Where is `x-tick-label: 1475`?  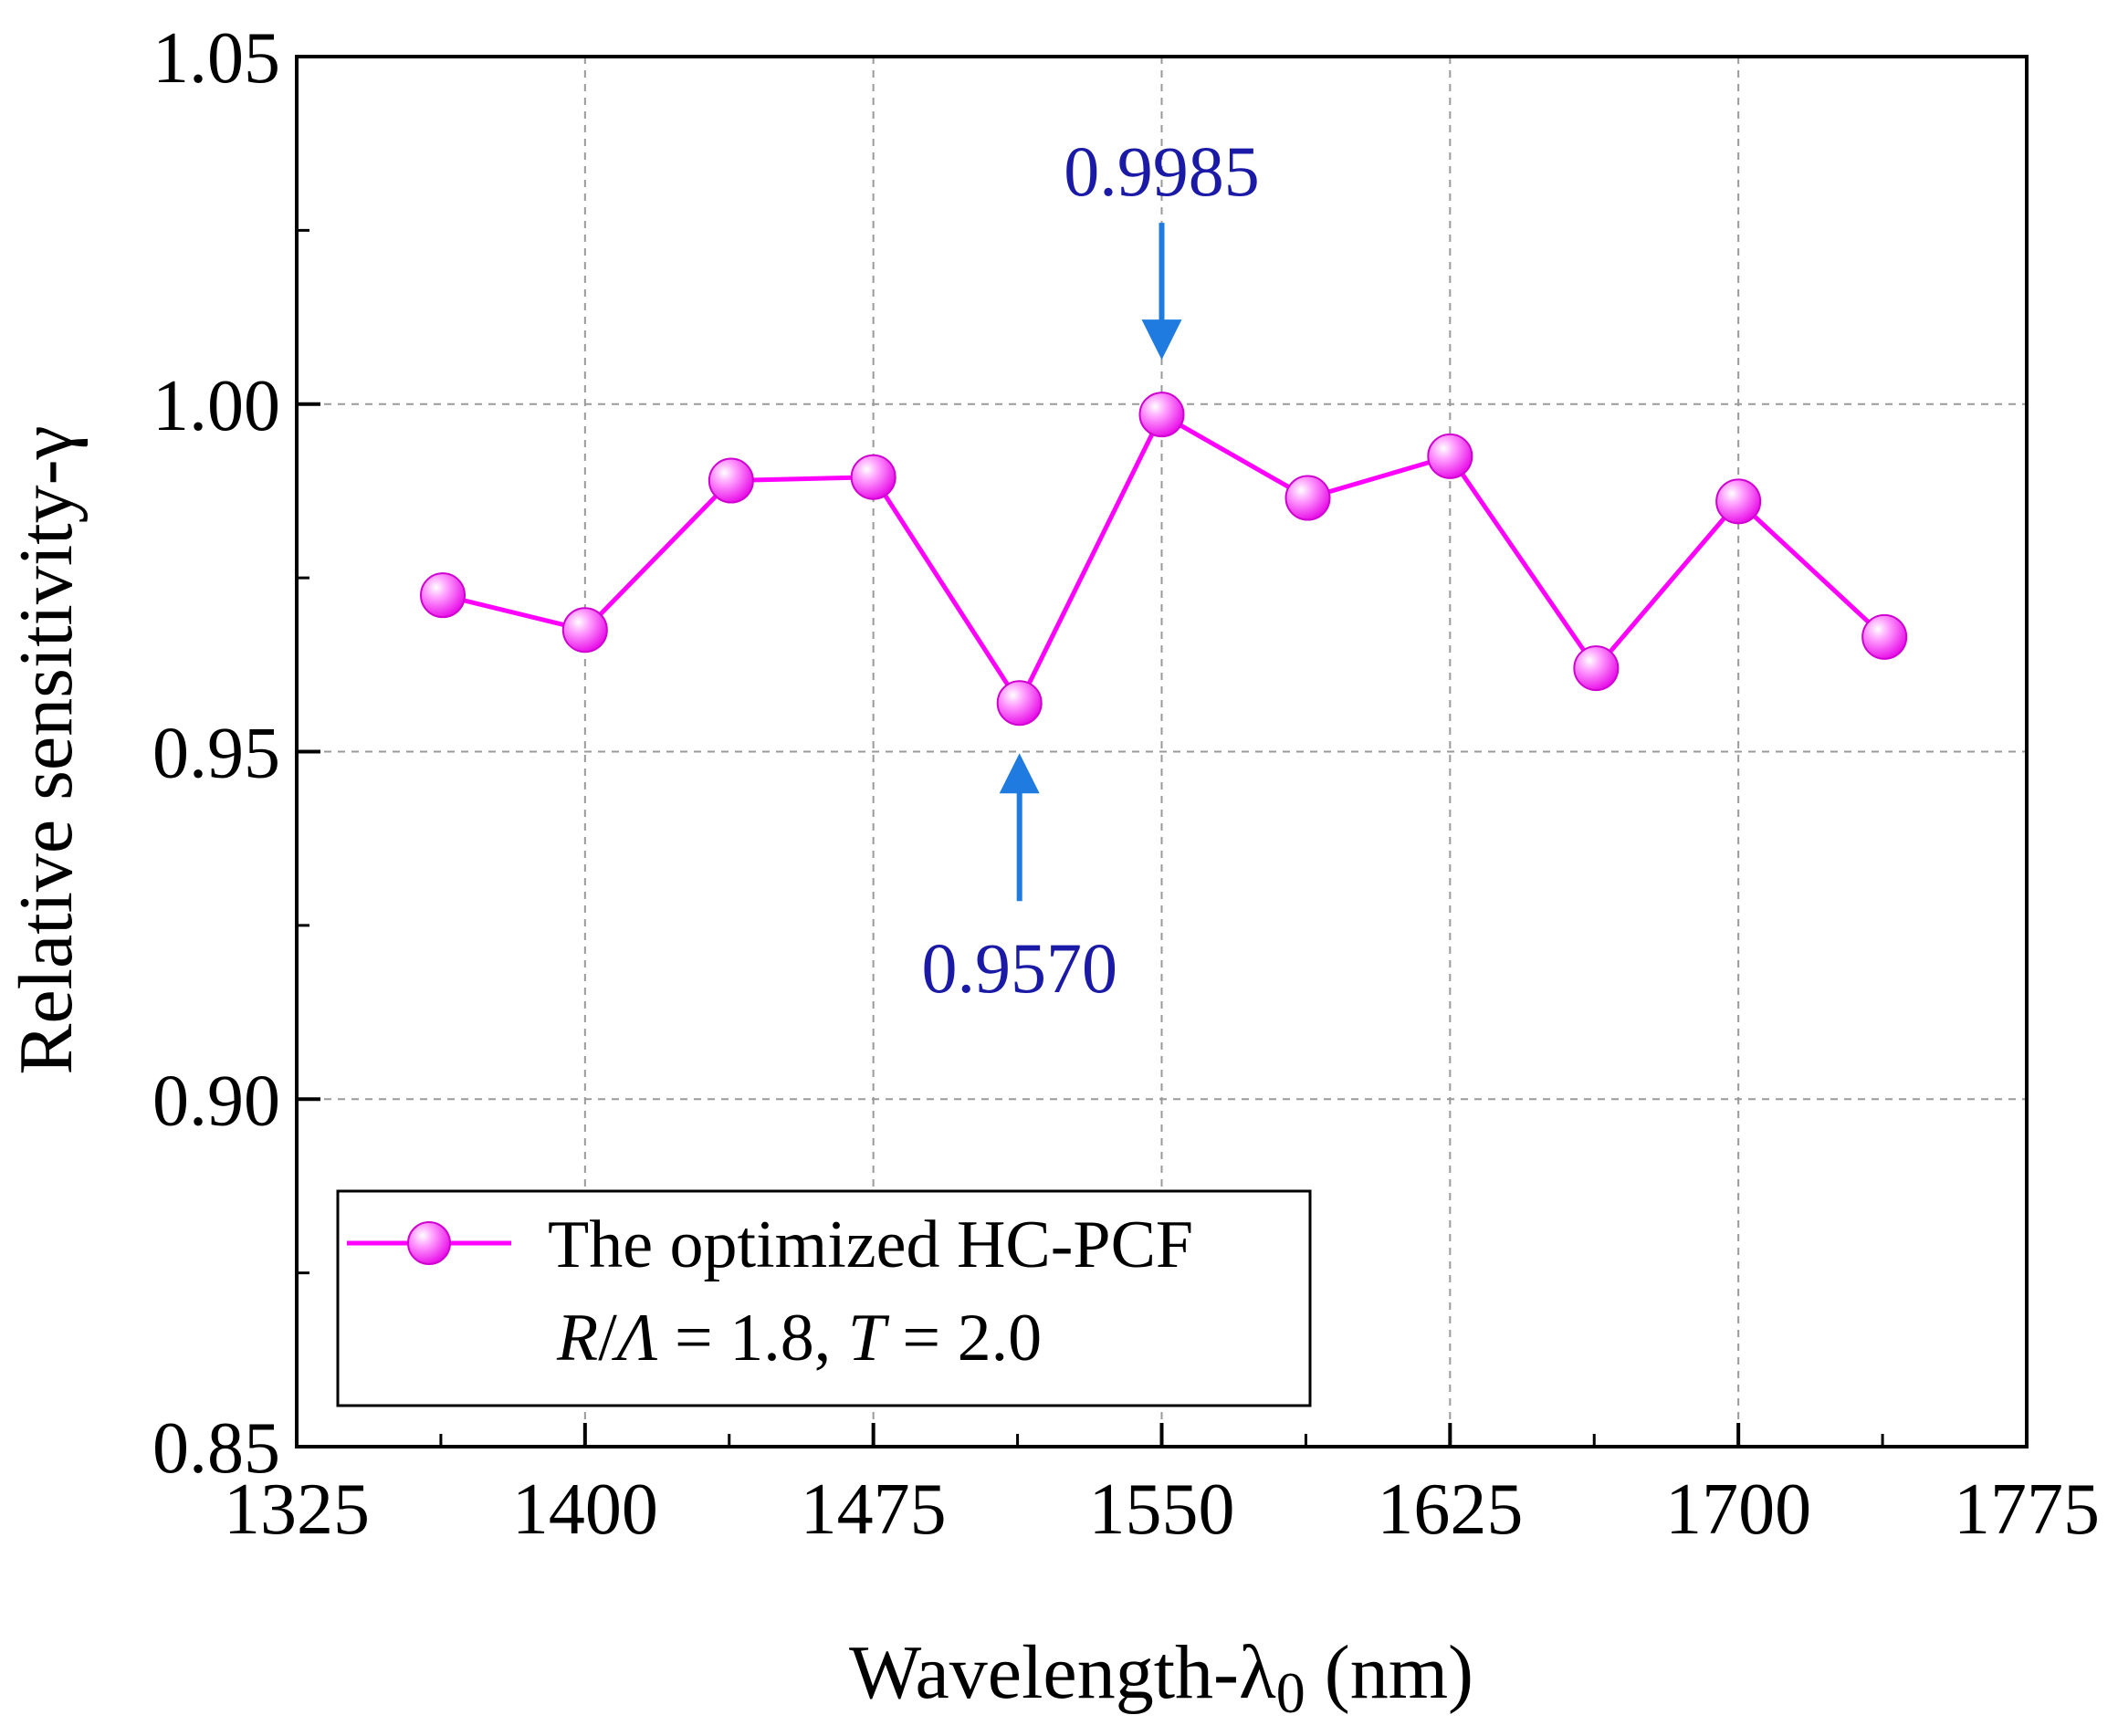 x-tick-label: 1475 is located at coordinates (874, 1509).